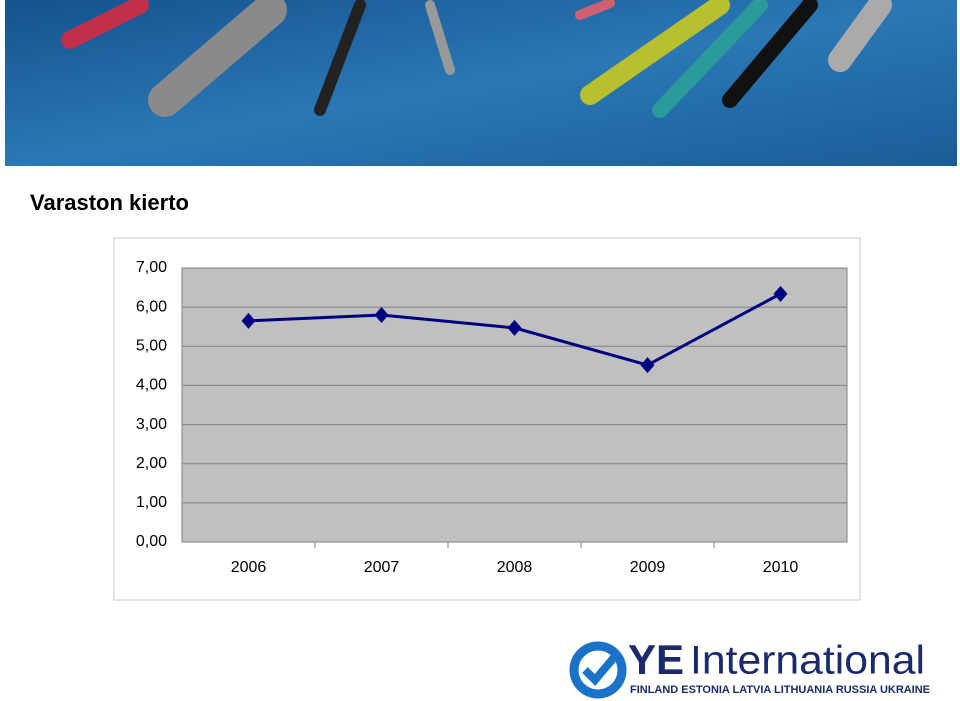 The height and width of the screenshot is (701, 960). Describe the element at coordinates (151, 385) in the screenshot. I see `y-tick-label: 4,00` at that location.